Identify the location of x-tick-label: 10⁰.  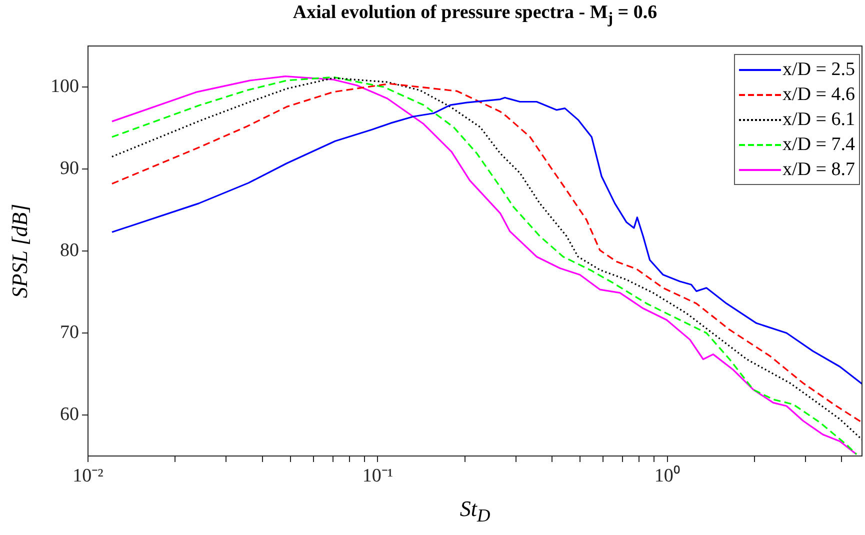
(667, 475).